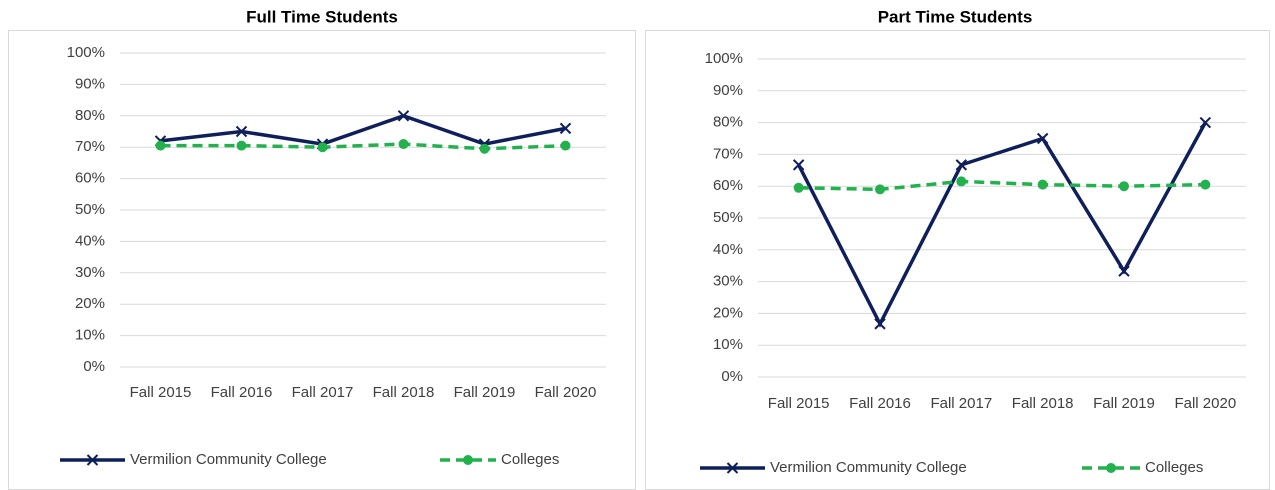  I want to click on chart-title: Full Time Students, so click(322, 16).